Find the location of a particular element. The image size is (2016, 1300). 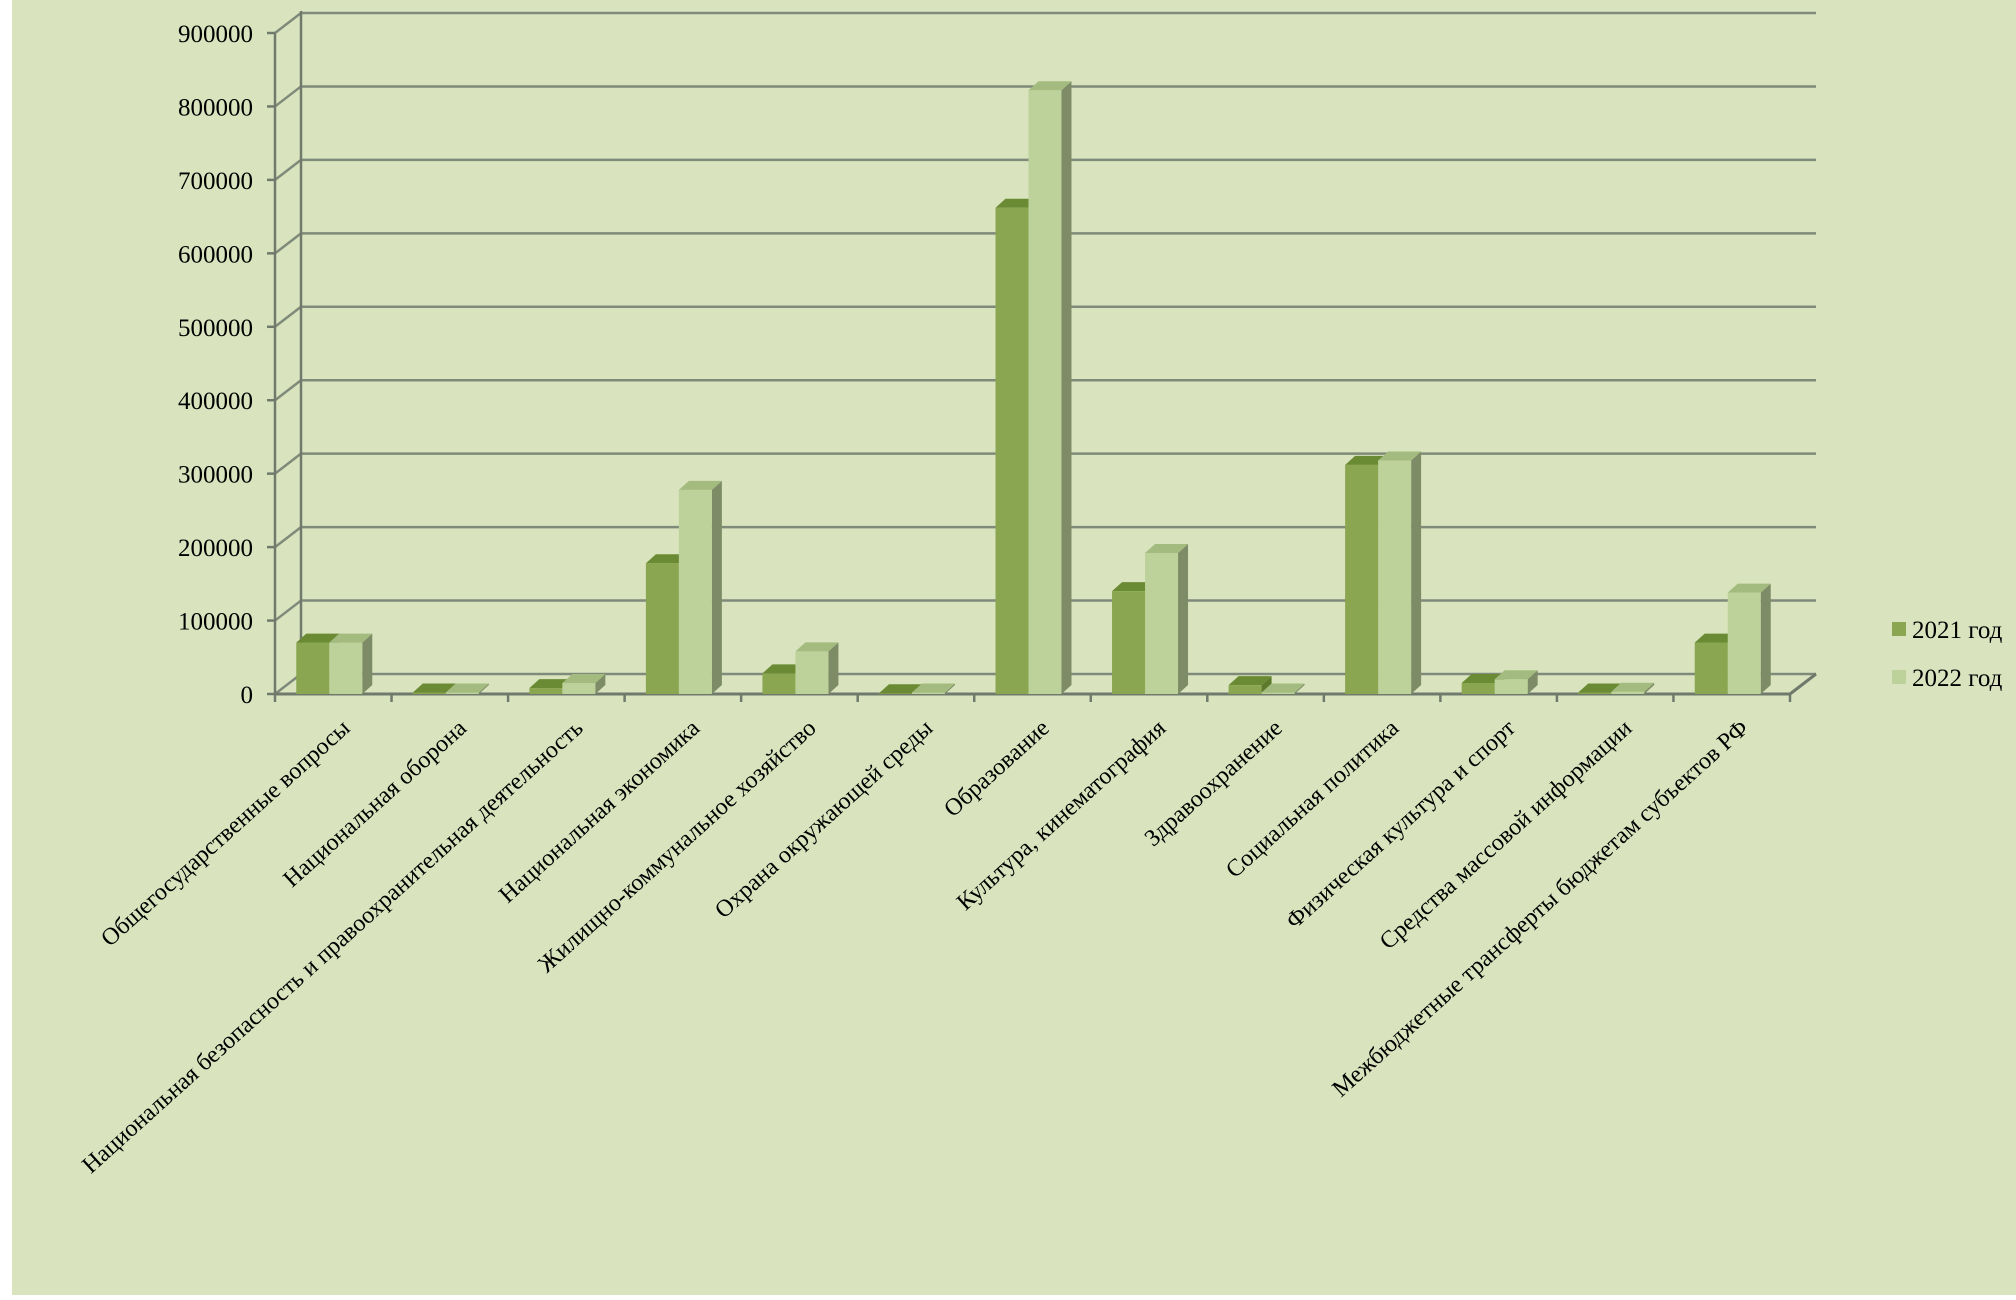

y-tick-label: 700000 is located at coordinates (215, 181).